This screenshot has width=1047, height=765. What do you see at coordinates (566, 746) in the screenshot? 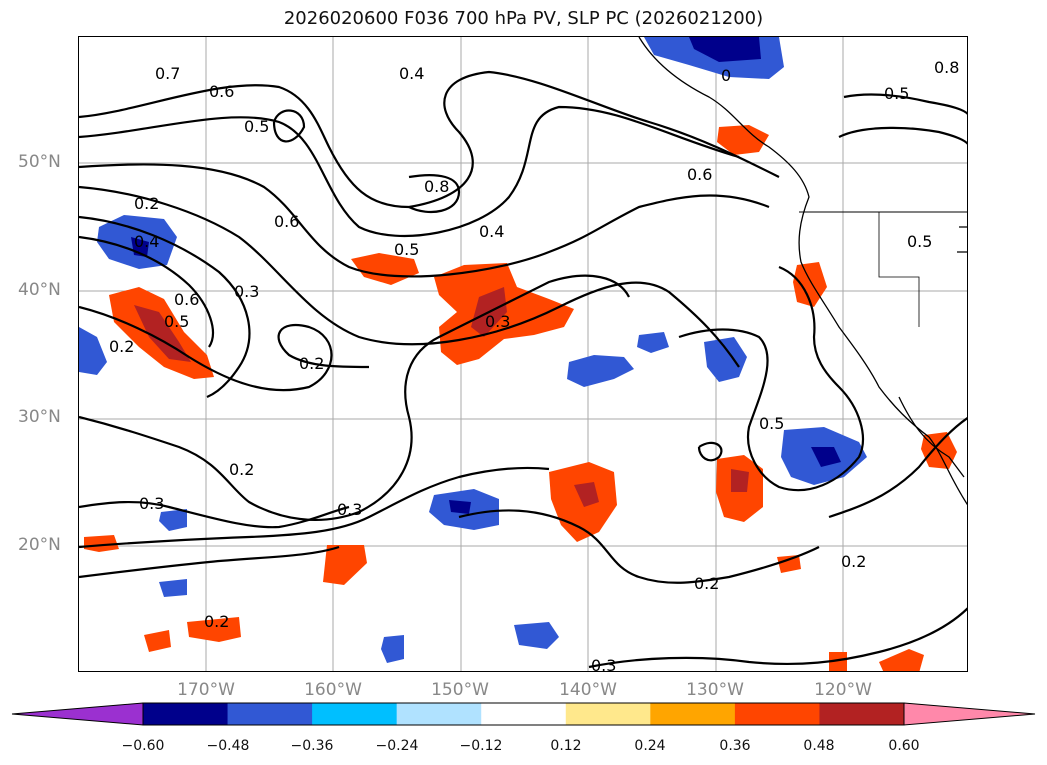
I see `colorbar-tick: 0.12` at bounding box center [566, 746].